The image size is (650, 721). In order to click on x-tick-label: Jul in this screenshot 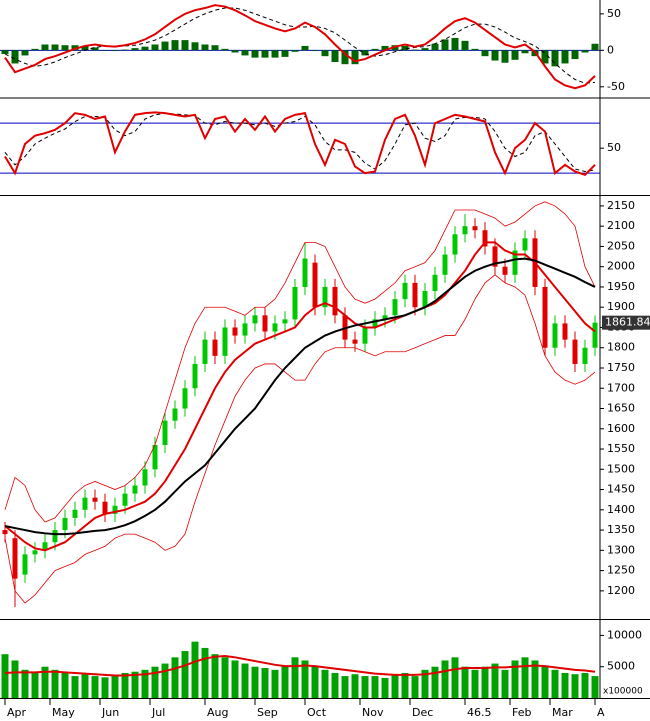, I will do `click(158, 712)`.